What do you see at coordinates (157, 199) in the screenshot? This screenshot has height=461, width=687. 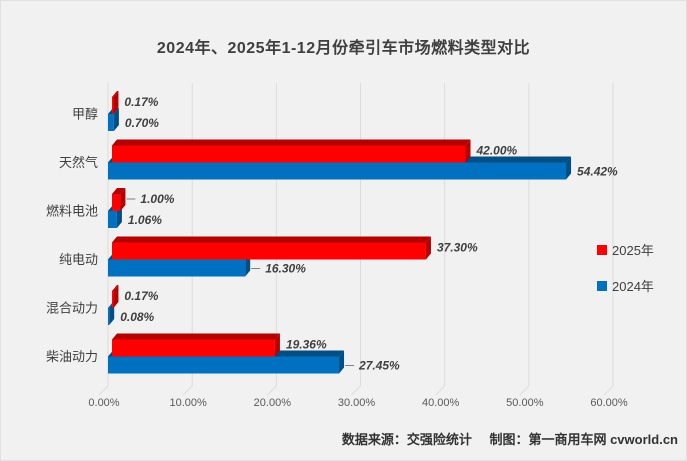 I see `value-label-2025: 1.00%` at bounding box center [157, 199].